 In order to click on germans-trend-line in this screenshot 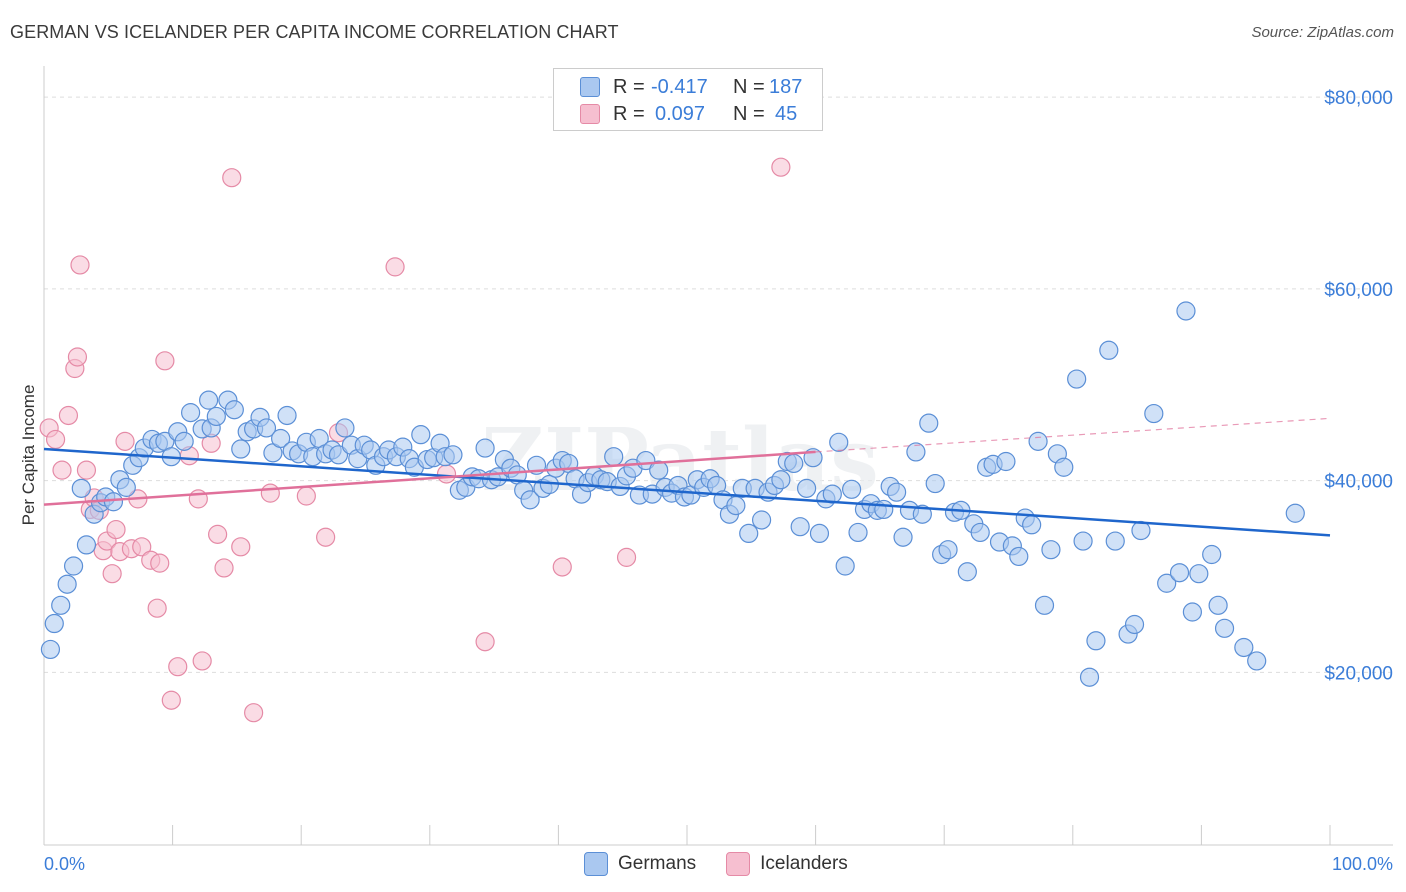, I will do `click(687, 492)`.